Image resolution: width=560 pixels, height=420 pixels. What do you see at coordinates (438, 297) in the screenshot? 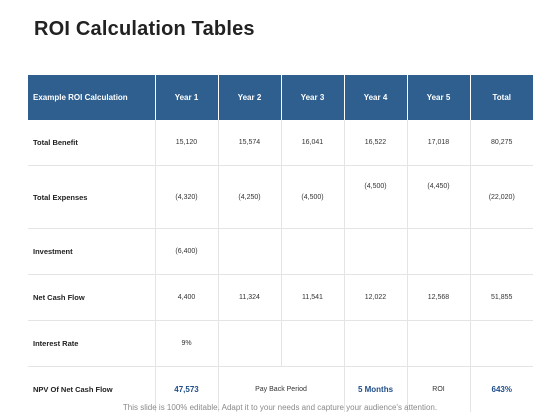
I see `table-cell: 12,568` at bounding box center [438, 297].